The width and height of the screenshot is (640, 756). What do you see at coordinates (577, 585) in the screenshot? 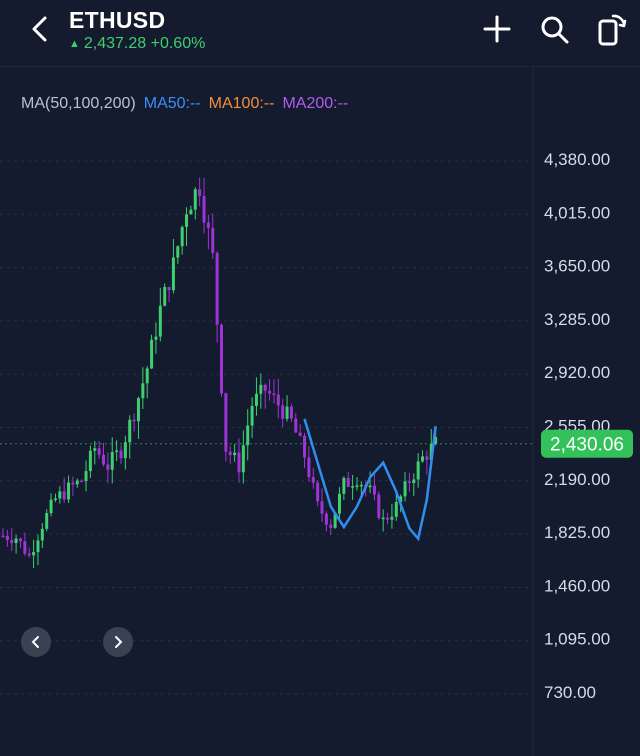
I see `y-tick-label: 1,460.00` at bounding box center [577, 585].